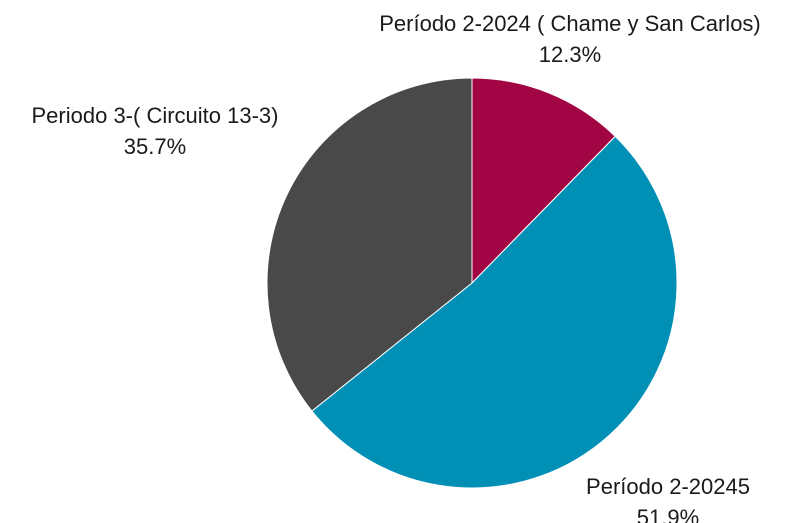  What do you see at coordinates (668, 514) in the screenshot?
I see `slice-value-label: 51.9%` at bounding box center [668, 514].